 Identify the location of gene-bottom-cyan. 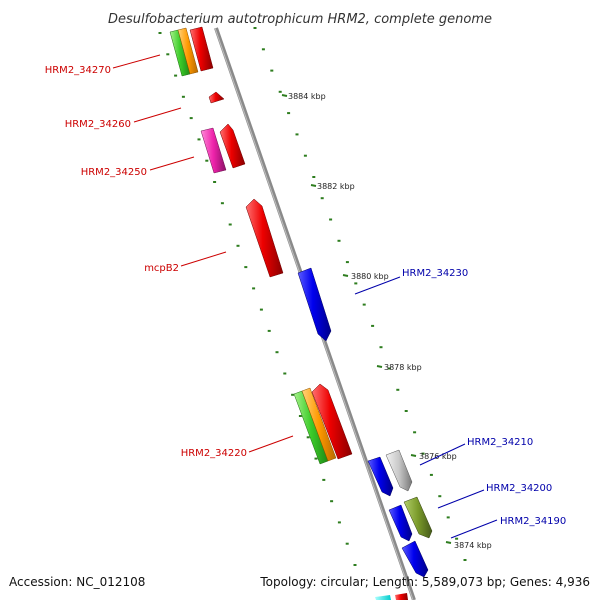
(383, 597).